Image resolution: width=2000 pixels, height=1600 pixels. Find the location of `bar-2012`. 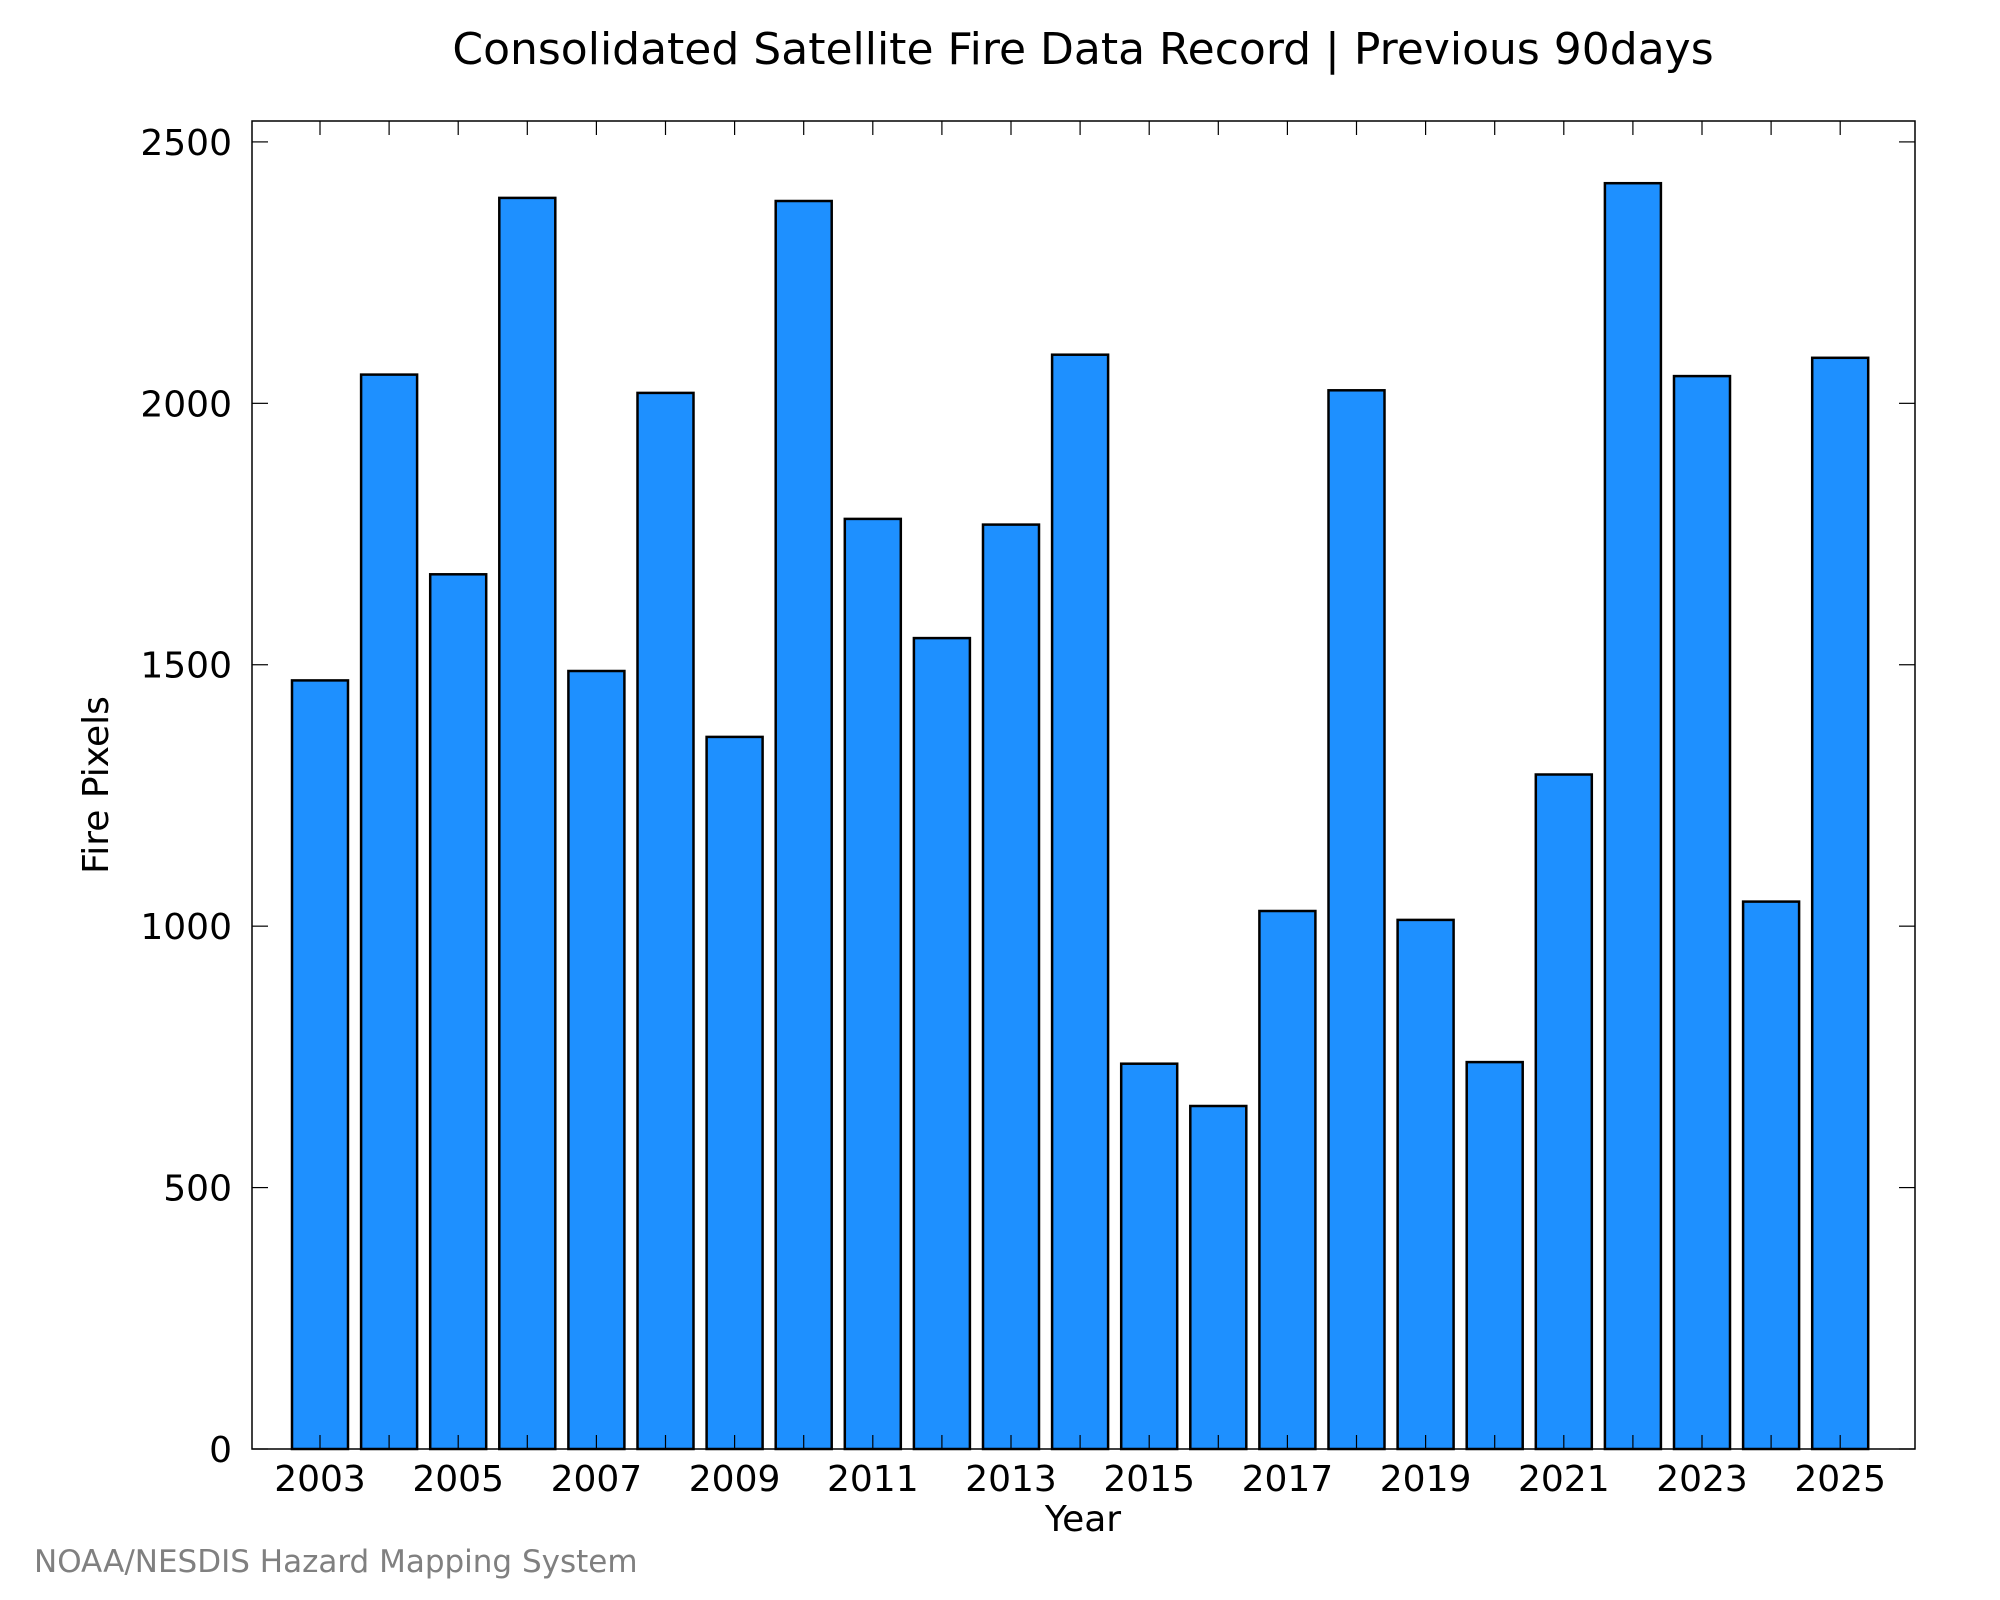

bar-2012 is located at coordinates (942, 1043).